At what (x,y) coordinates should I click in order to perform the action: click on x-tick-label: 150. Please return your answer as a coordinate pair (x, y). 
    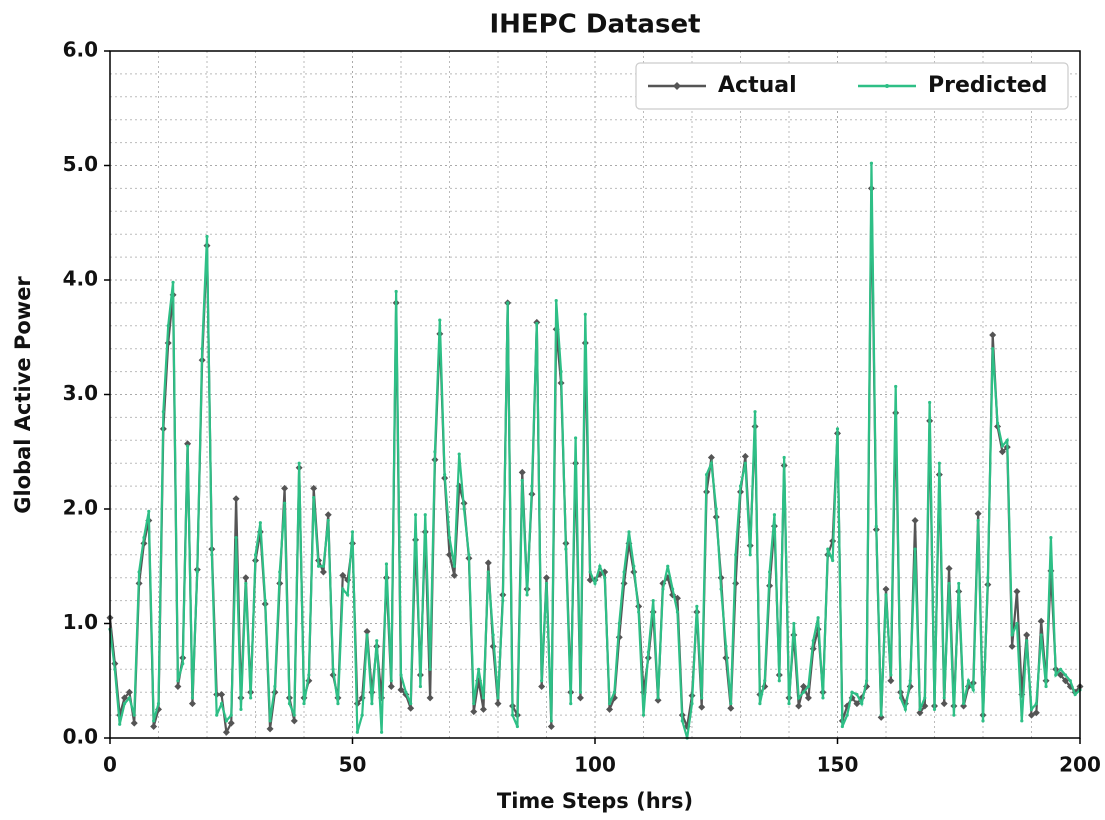
    Looking at the image, I should click on (838, 765).